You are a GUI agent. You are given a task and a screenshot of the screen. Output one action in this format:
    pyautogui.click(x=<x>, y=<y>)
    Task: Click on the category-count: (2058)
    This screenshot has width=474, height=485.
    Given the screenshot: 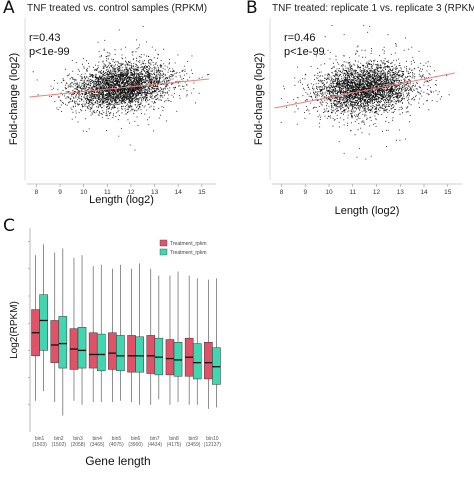 What is the action you would take?
    pyautogui.click(x=78, y=445)
    